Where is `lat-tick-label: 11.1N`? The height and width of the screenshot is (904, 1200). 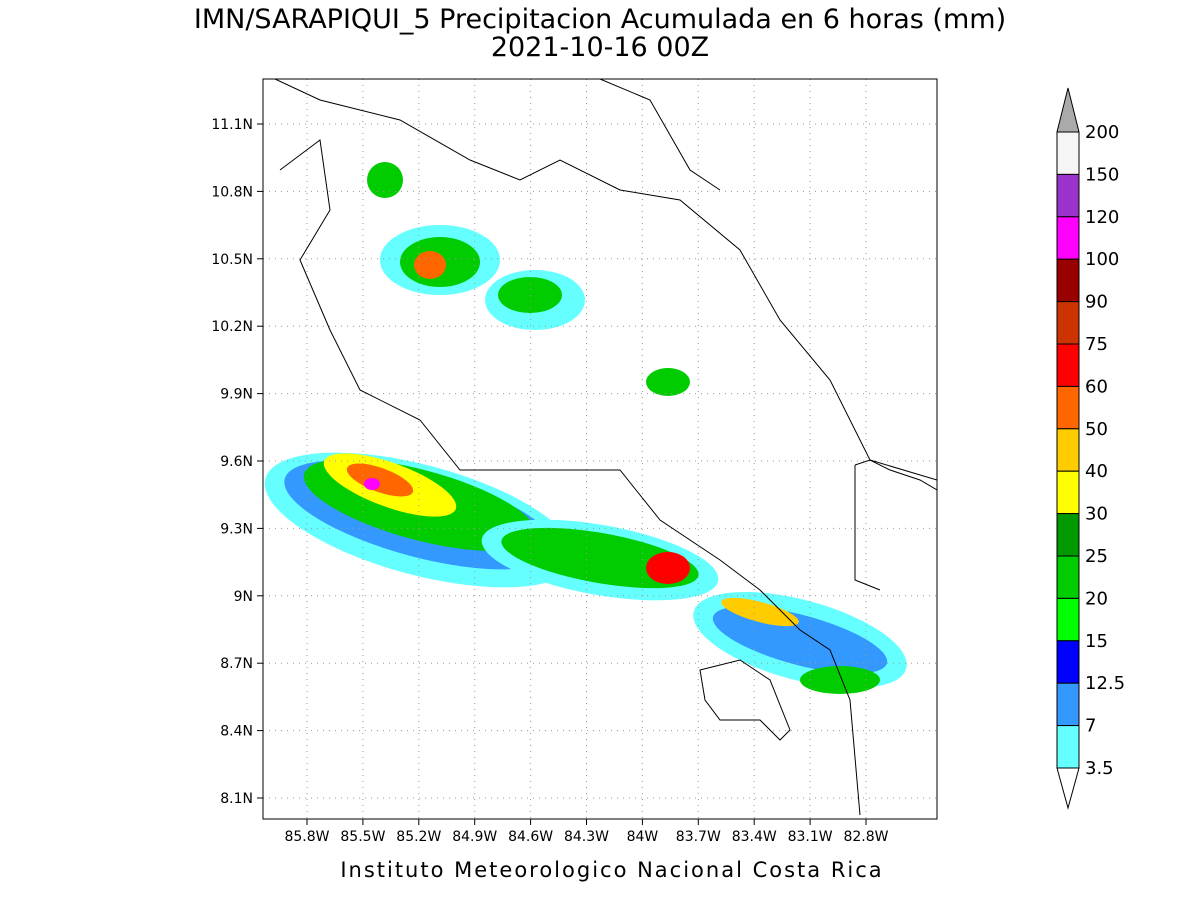 lat-tick-label: 11.1N is located at coordinates (232, 125).